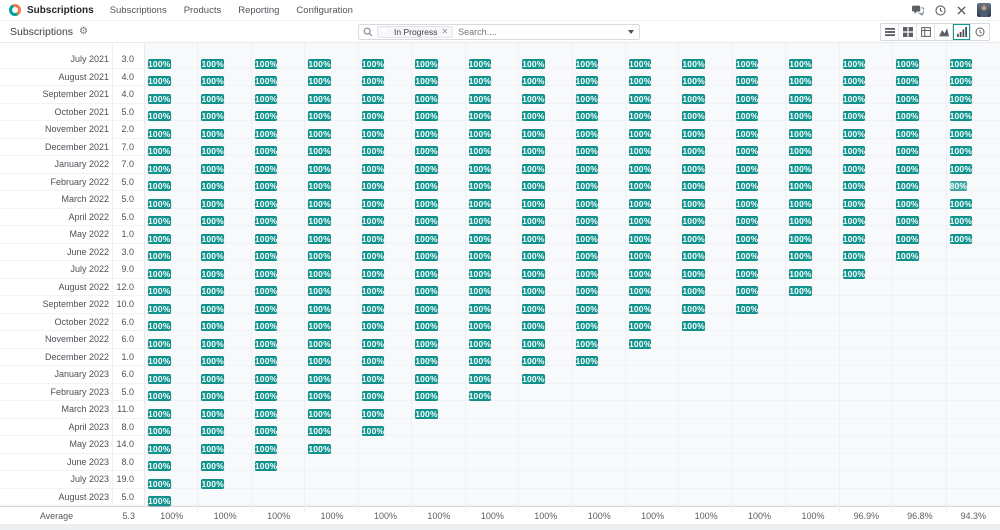  I want to click on facet-remove-icon: ✕, so click(445, 31).